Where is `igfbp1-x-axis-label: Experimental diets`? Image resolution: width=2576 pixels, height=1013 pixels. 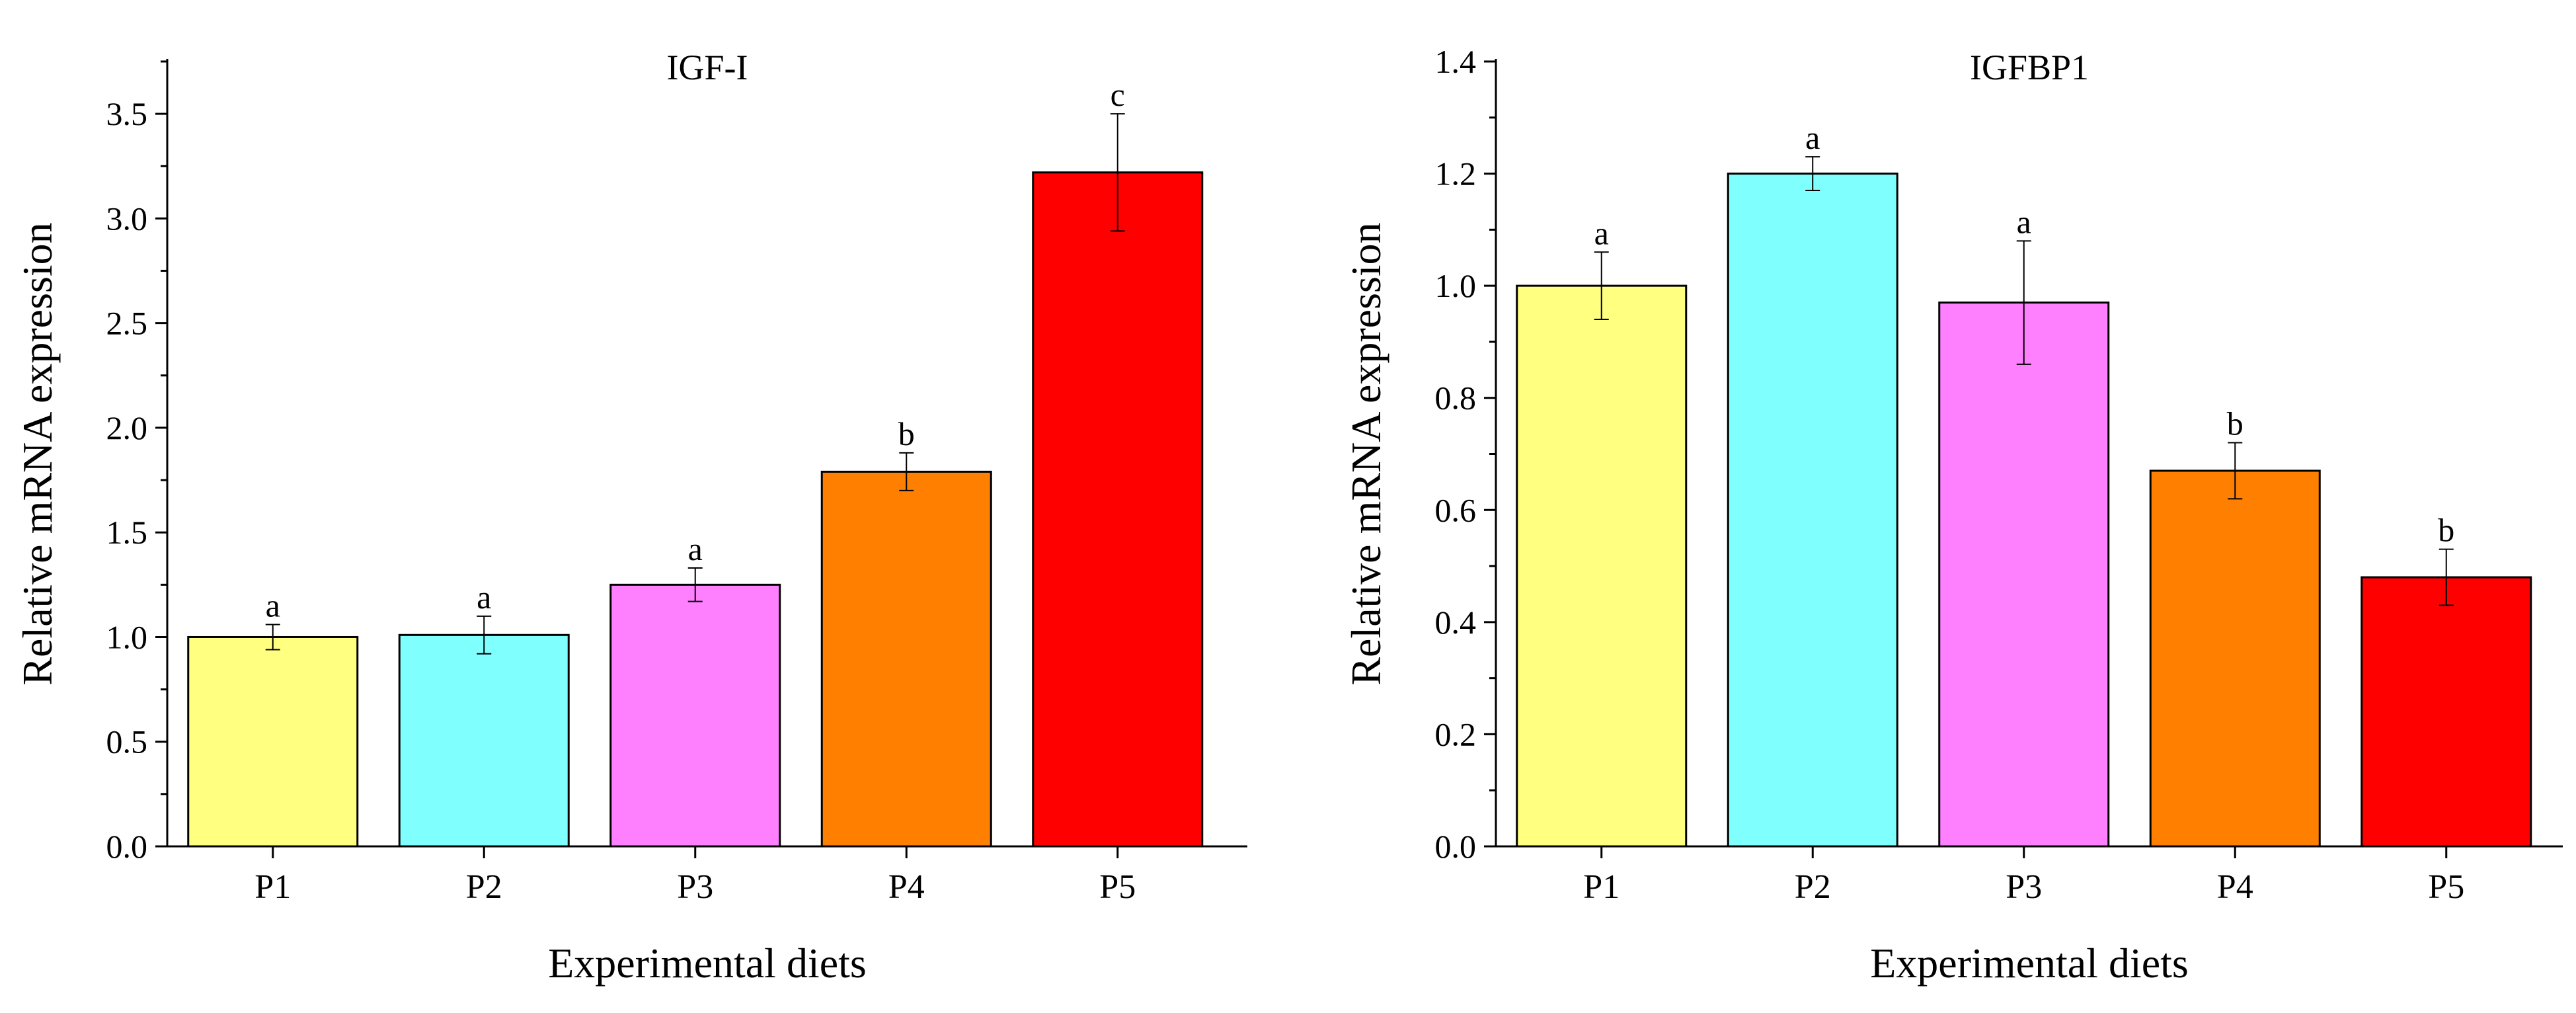
igfbp1-x-axis-label: Experimental diets is located at coordinates (2029, 963).